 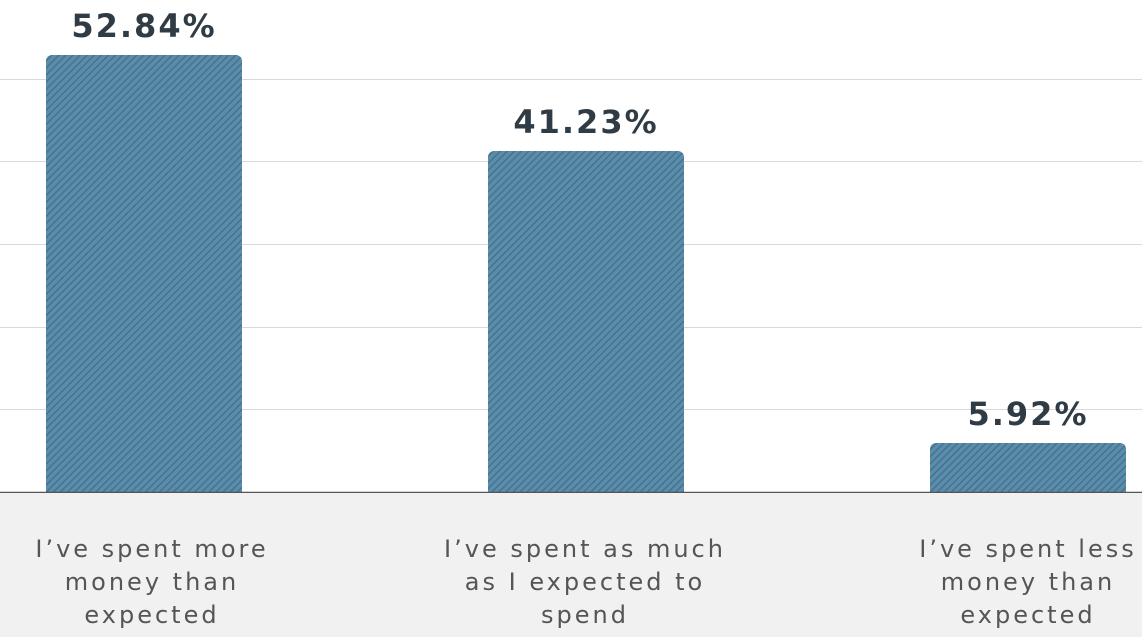 What do you see at coordinates (1028, 582) in the screenshot?
I see `category-label-less: I’ve spent less money than expected` at bounding box center [1028, 582].